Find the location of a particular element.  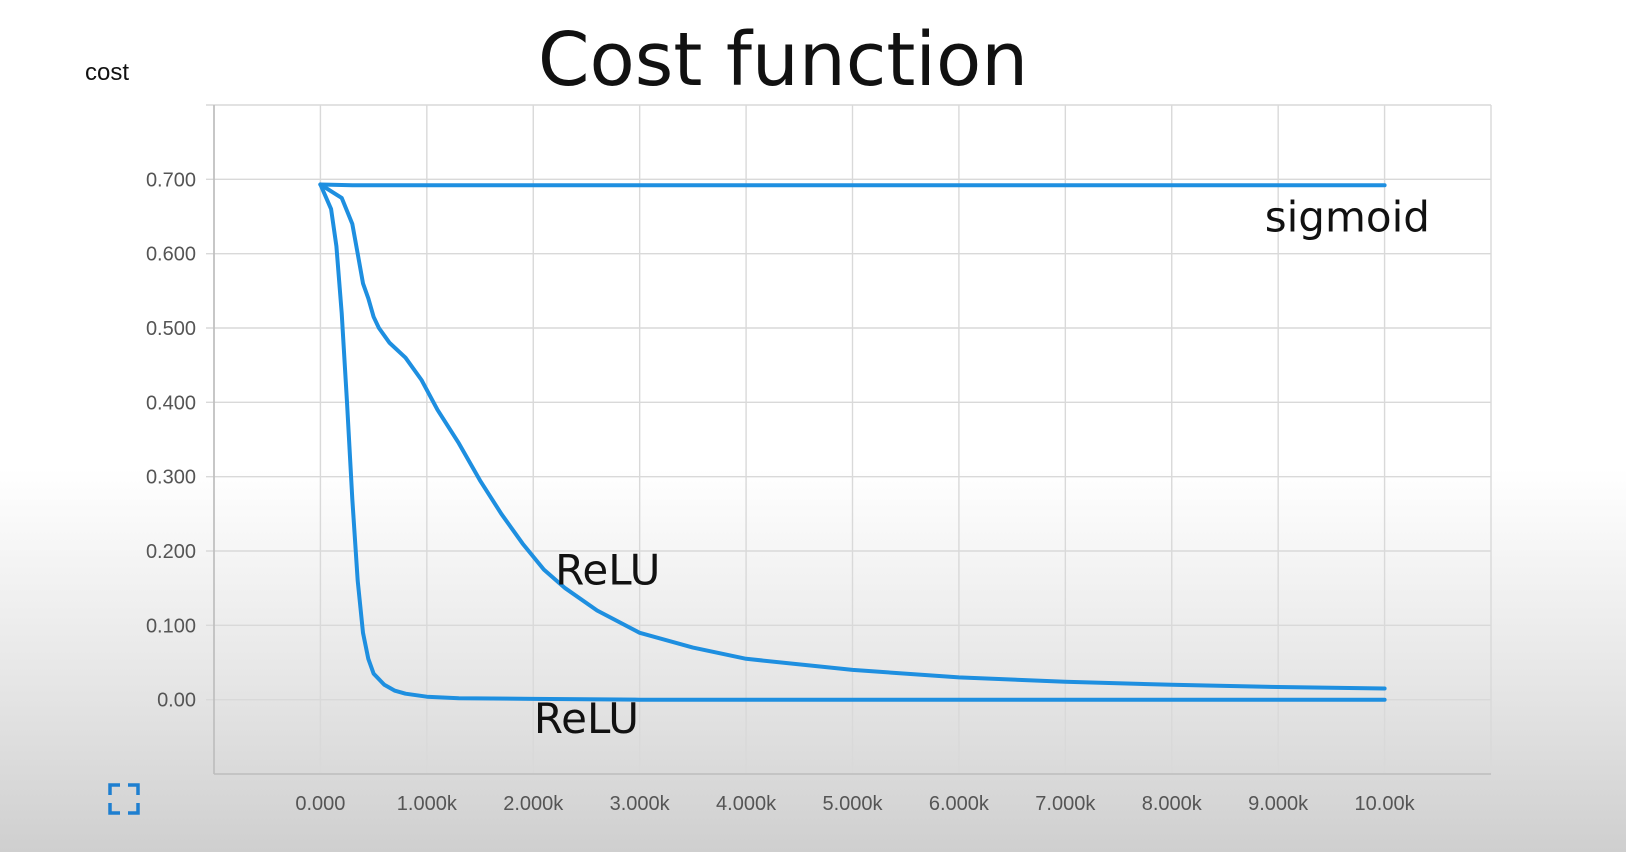

x-tick-label: 8.000k is located at coordinates (1172, 804).